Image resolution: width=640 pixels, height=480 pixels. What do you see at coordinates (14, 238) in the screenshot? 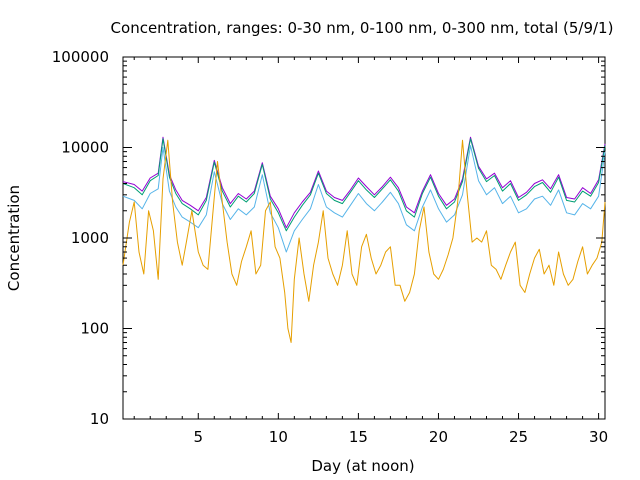
I see `y-axis-label: Concentration` at bounding box center [14, 238].